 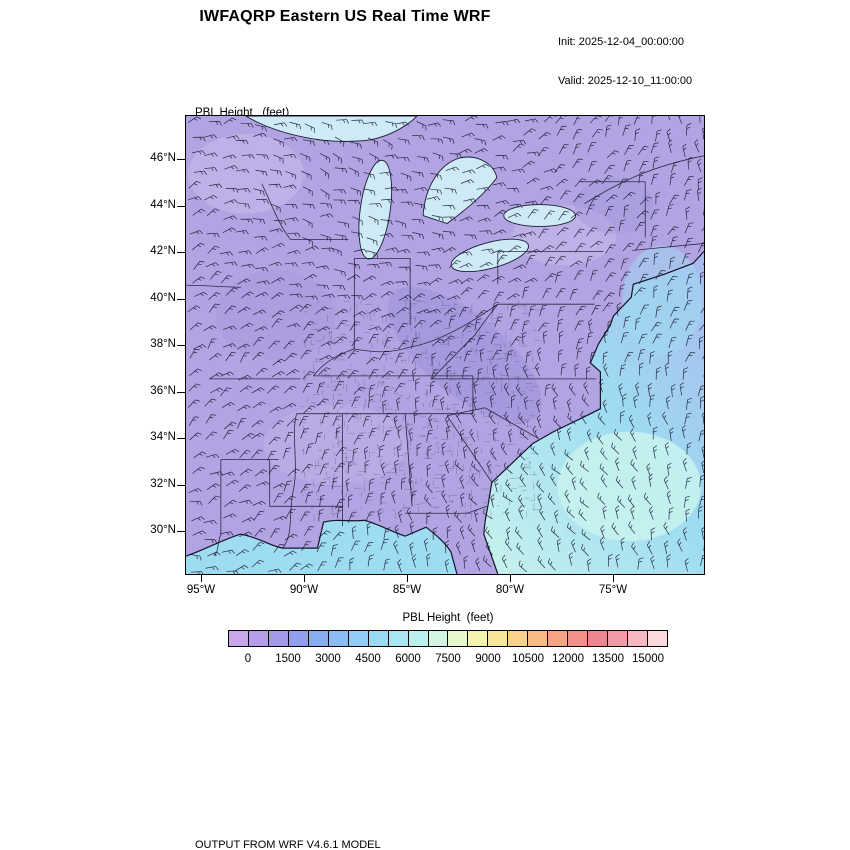 What do you see at coordinates (163, 344) in the screenshot?
I see `lat-tick-label: 38°N` at bounding box center [163, 344].